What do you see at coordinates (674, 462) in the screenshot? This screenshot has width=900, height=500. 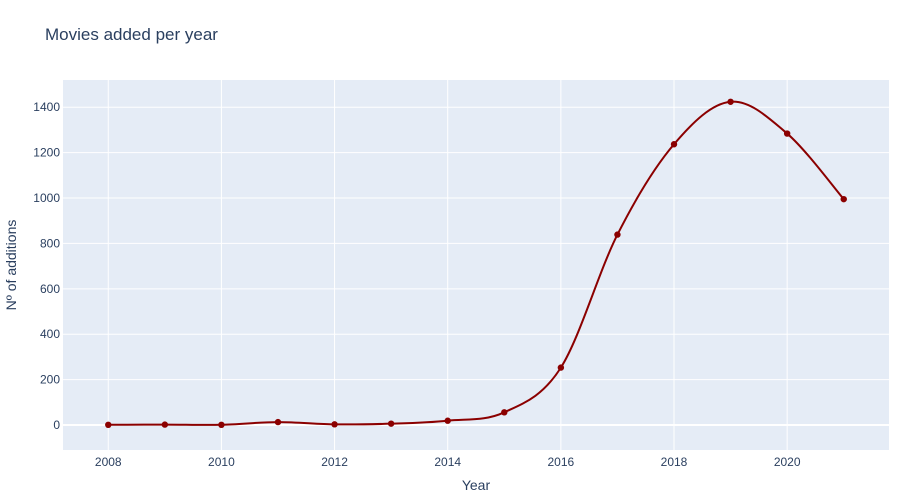 I see `x-tick-label: 2018` at bounding box center [674, 462].